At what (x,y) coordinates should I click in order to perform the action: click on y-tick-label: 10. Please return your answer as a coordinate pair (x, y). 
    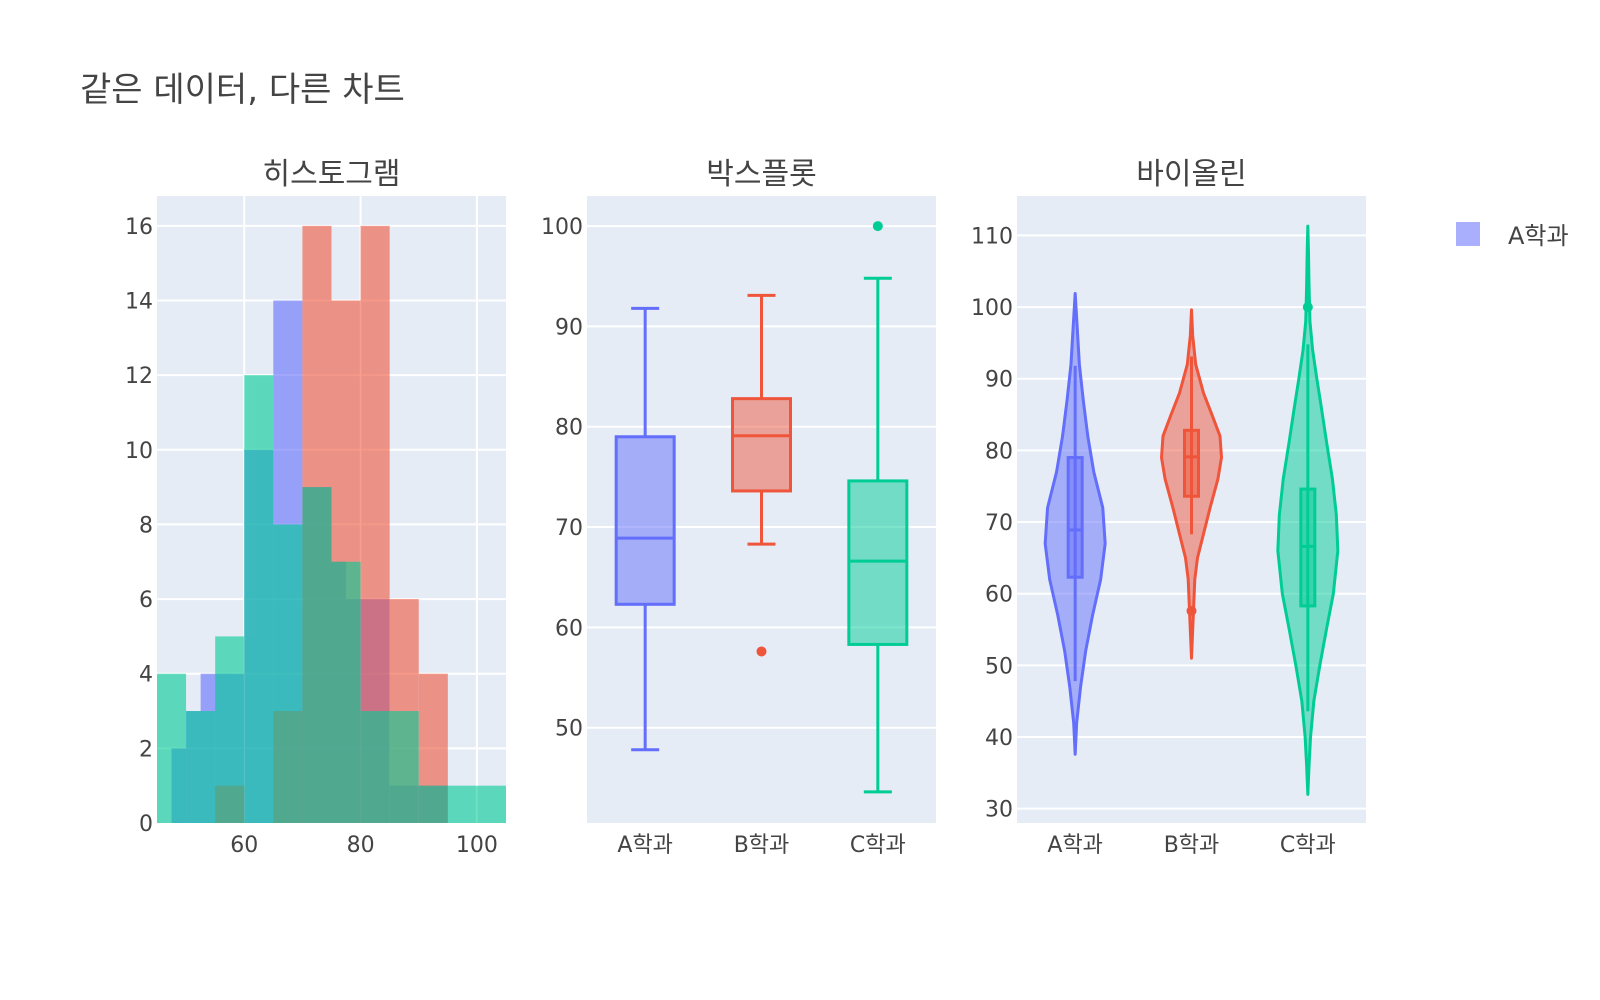
    Looking at the image, I should click on (139, 451).